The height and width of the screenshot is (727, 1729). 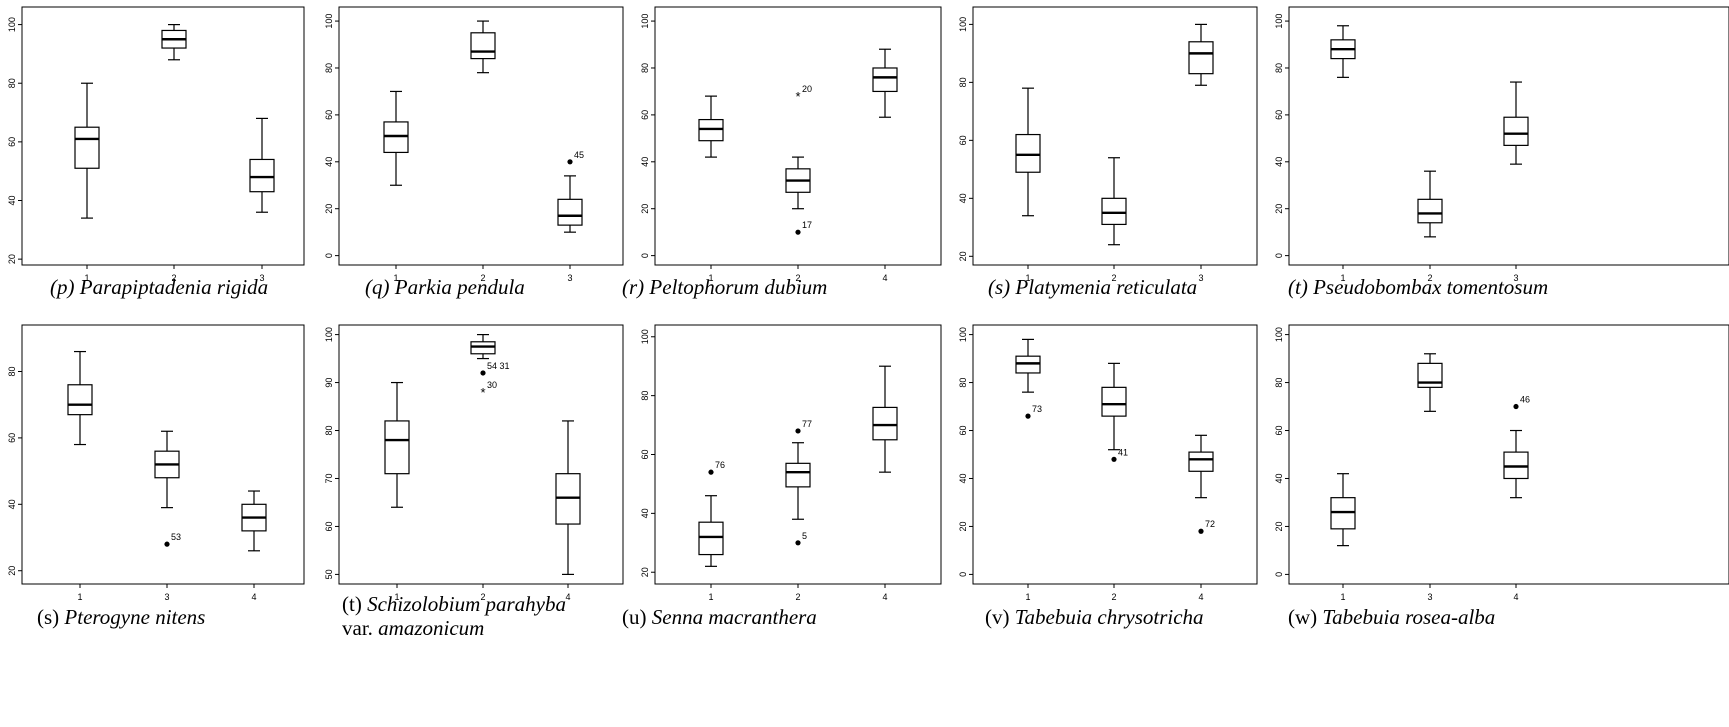 I want to click on caption-species: Pterogyne nitens, so click(x=135, y=617).